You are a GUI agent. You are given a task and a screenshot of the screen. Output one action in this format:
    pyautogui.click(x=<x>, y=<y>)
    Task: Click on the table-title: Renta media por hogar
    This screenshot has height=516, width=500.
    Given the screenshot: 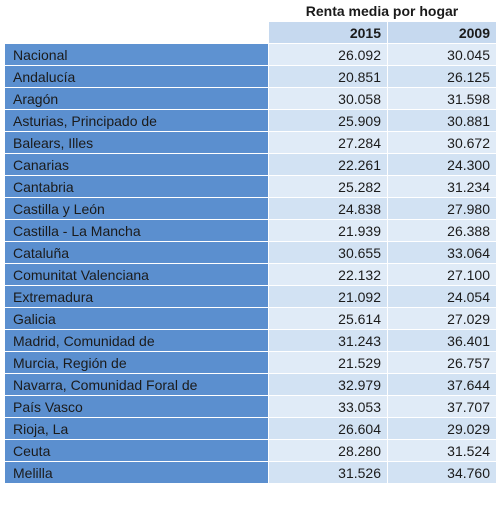 What is the action you would take?
    pyautogui.click(x=382, y=11)
    